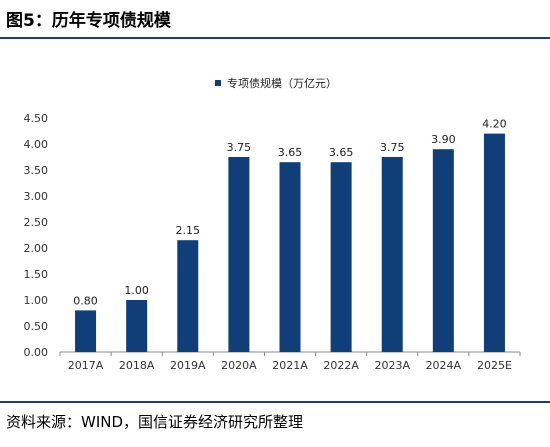 This screenshot has width=550, height=447. Describe the element at coordinates (137, 326) in the screenshot. I see `bar-2018A` at that location.